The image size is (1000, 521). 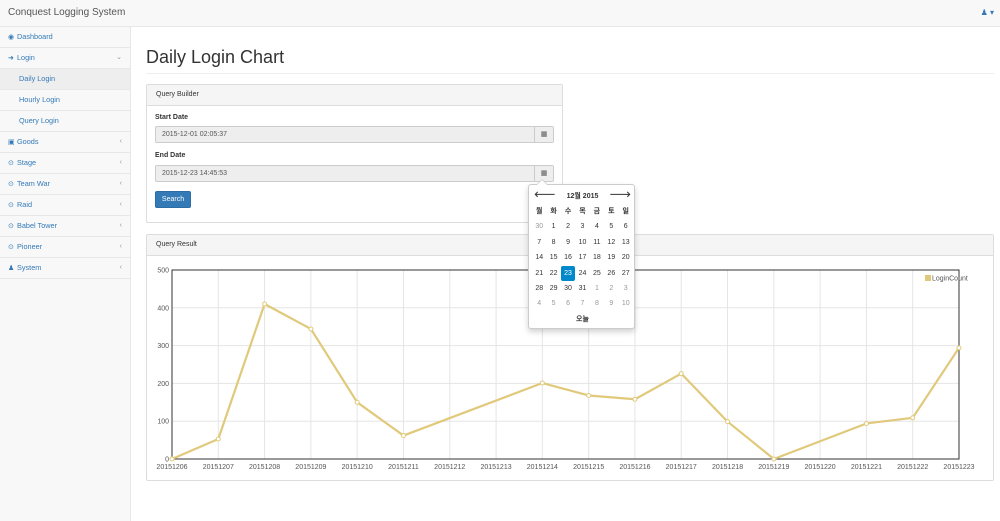 What do you see at coordinates (354, 134) in the screenshot?
I see `start-date-field: 2015-12-01 02:05:37 ▦` at bounding box center [354, 134].